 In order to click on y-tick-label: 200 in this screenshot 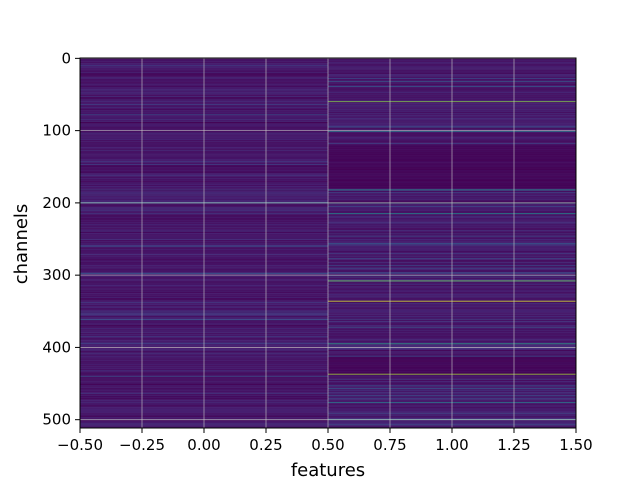, I will do `click(56, 203)`.